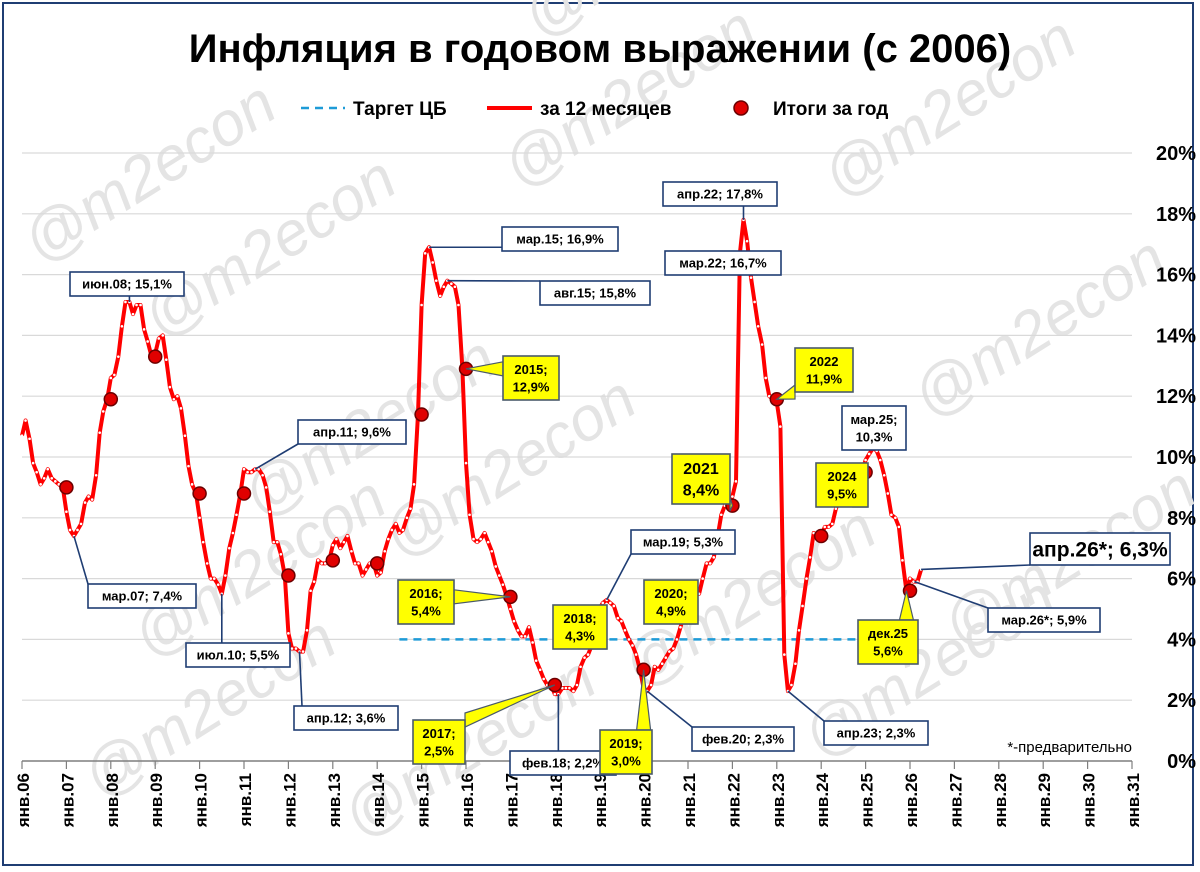 Image resolution: width=1200 pixels, height=872 pixels. What do you see at coordinates (955, 800) in the screenshot?
I see `x-tick-label: янв.27` at bounding box center [955, 800].